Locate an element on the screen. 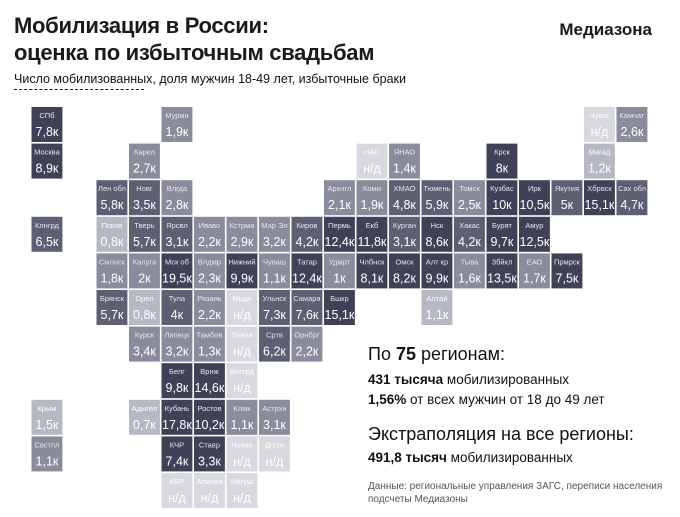 This screenshot has height=517, width=680. region-tile: Брянск 5,7к is located at coordinates (112, 307).